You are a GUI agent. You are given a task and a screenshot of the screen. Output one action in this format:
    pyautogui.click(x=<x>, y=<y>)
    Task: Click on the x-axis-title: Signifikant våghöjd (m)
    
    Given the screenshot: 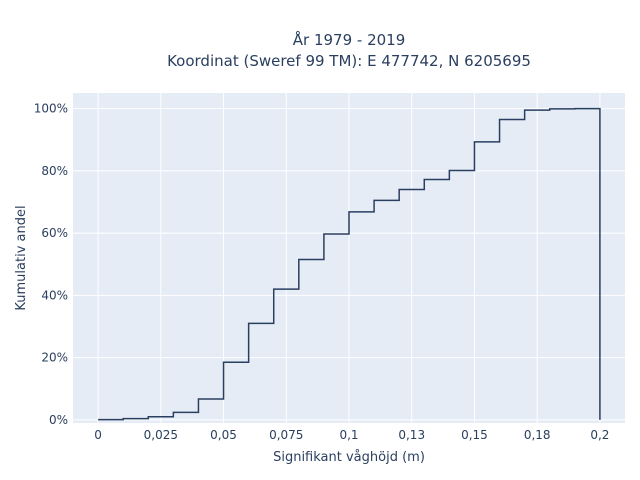 What is the action you would take?
    pyautogui.click(x=349, y=457)
    